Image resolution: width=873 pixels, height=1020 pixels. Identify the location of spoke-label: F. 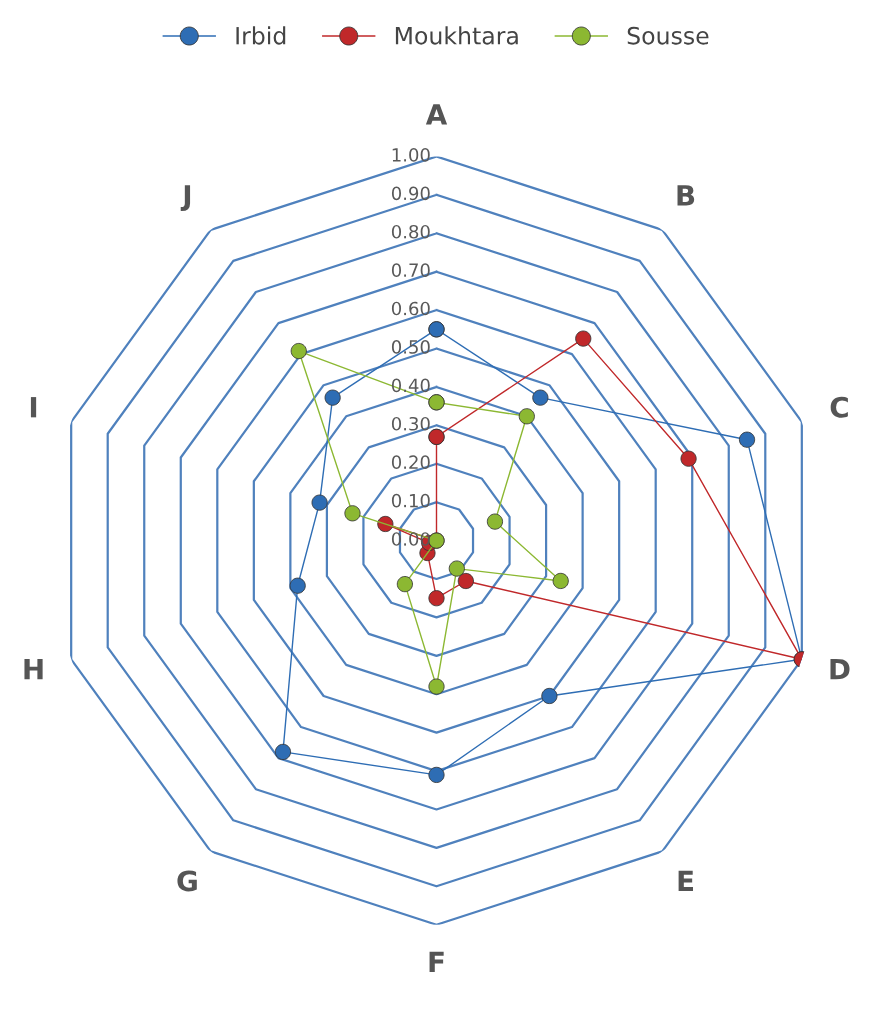
(436, 961).